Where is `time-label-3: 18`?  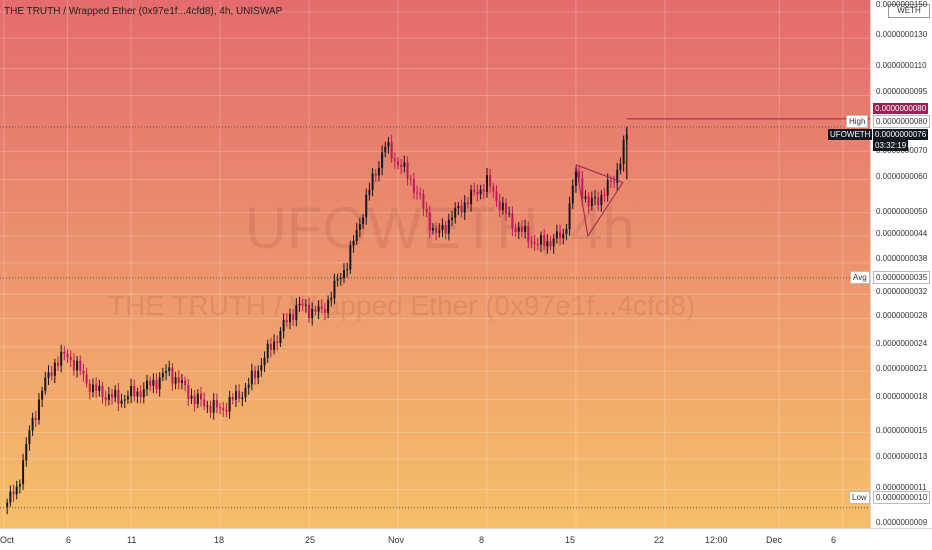 time-label-3: 18 is located at coordinates (219, 540).